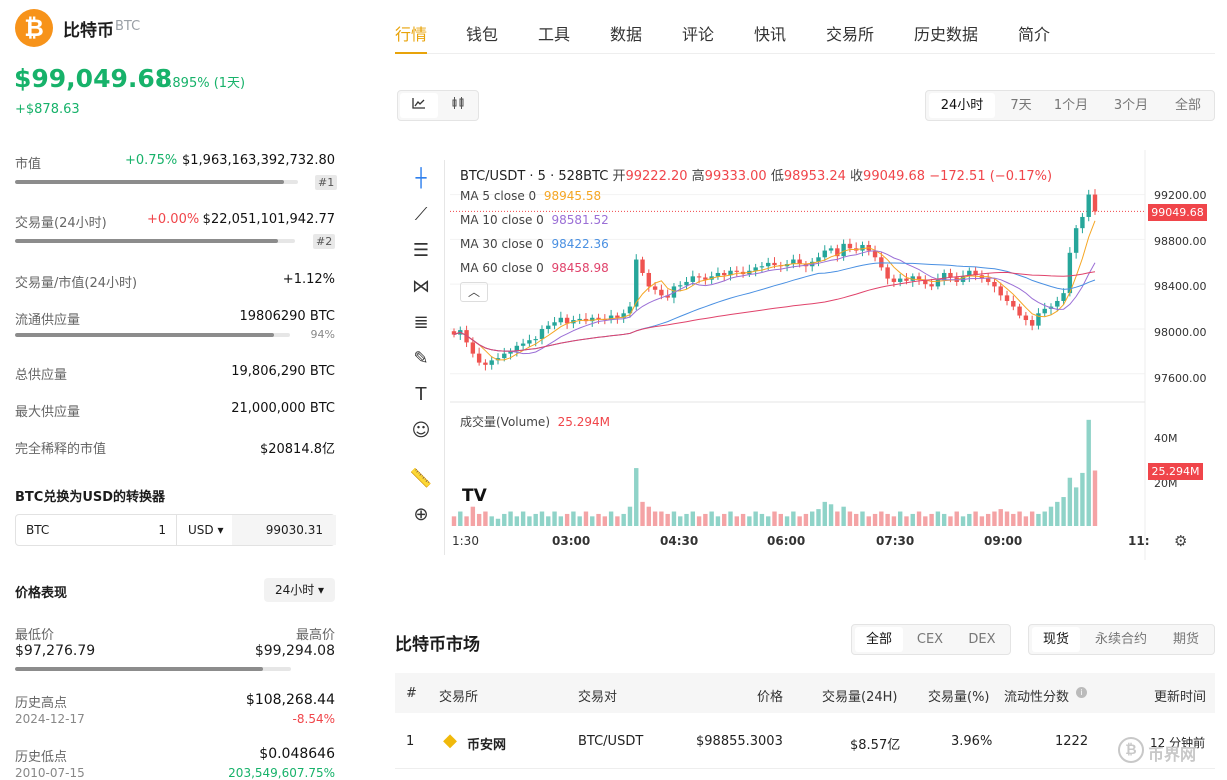  What do you see at coordinates (421, 394) in the screenshot?
I see `text-tool-icon: T` at bounding box center [421, 394].